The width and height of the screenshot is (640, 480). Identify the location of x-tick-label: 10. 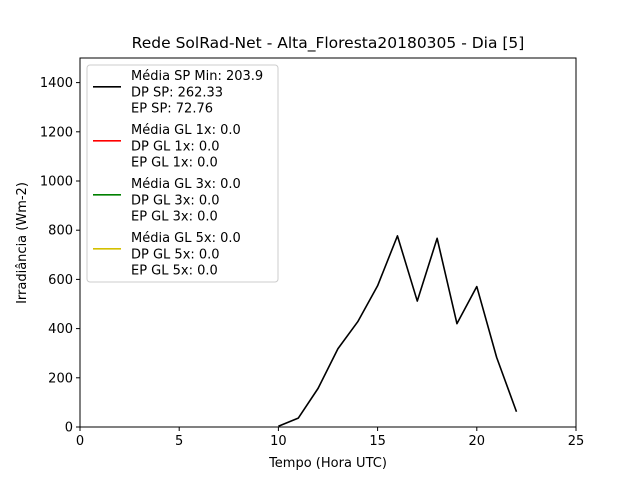
(278, 441).